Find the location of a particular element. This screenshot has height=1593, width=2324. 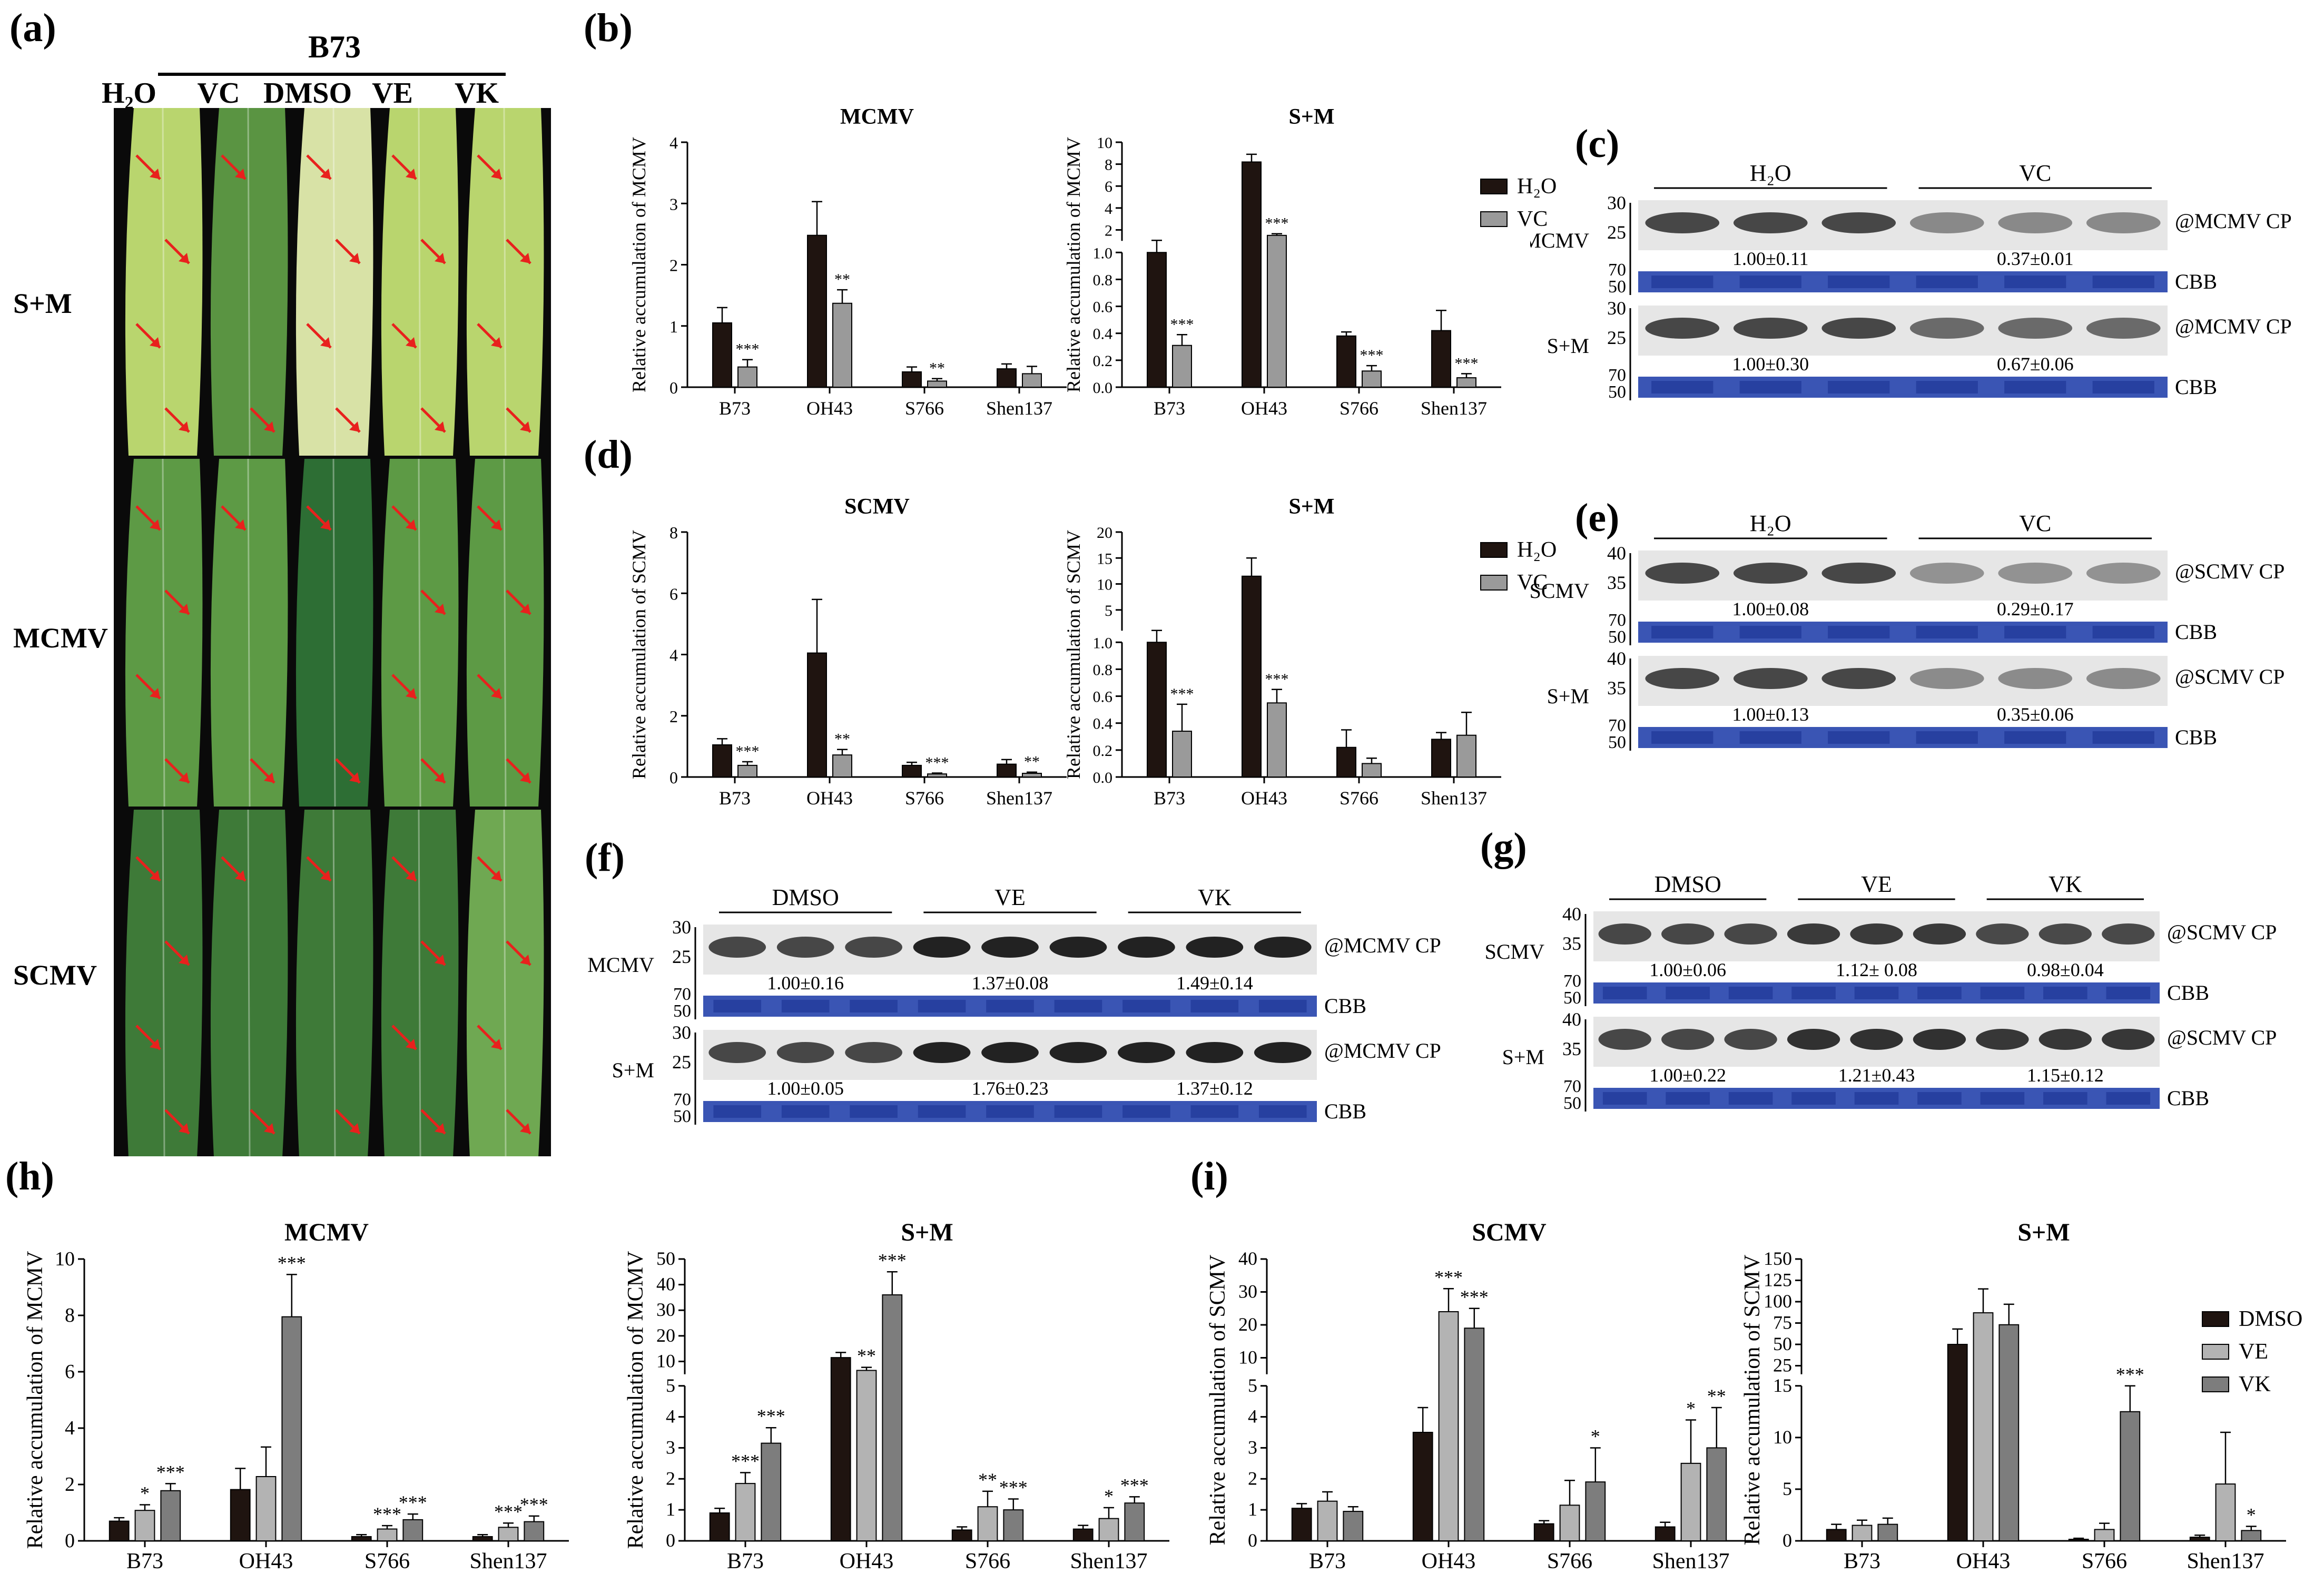

blot-quant-value: 1.15±0.12 is located at coordinates (2065, 1075).